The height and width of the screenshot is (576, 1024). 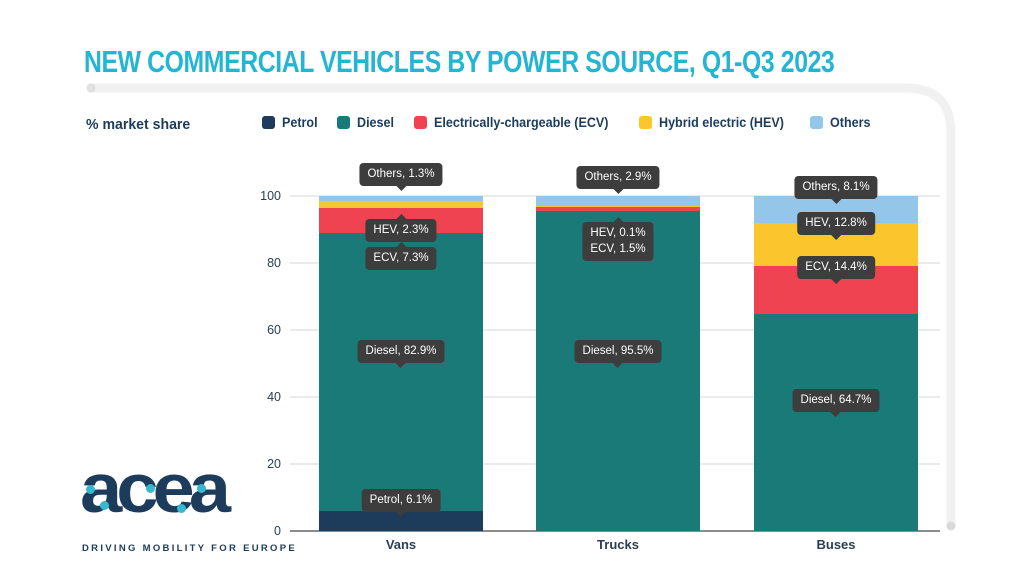 I want to click on bar-label: Diesel, 64.7%, so click(x=836, y=401).